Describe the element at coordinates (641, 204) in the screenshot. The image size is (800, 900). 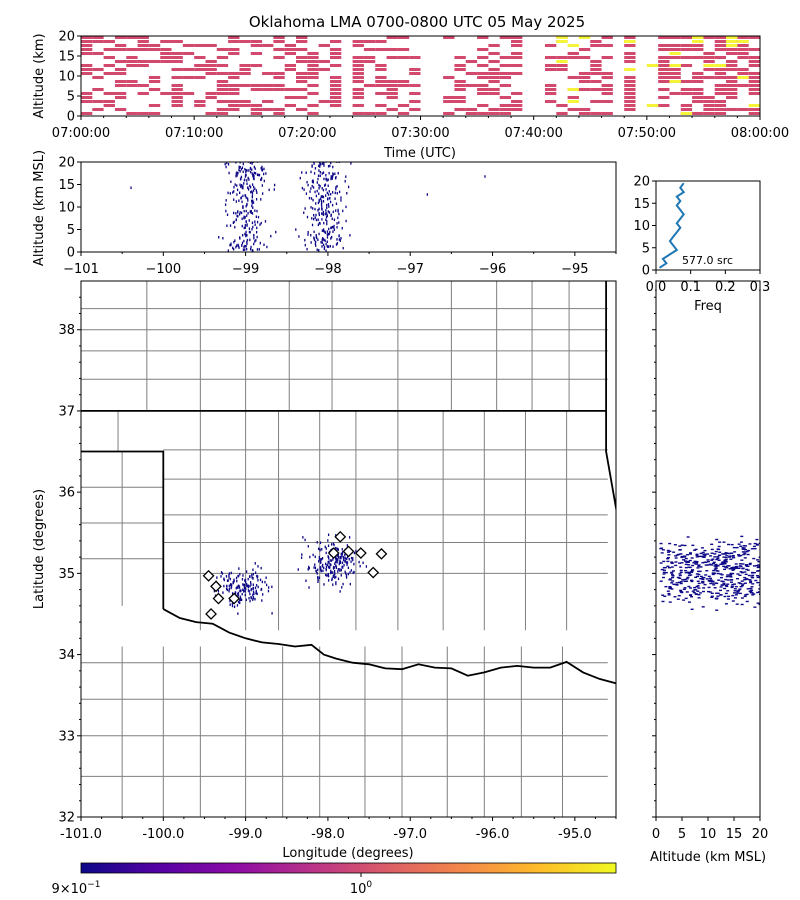
I see `alt-histogram-y-tick-label: 15` at that location.